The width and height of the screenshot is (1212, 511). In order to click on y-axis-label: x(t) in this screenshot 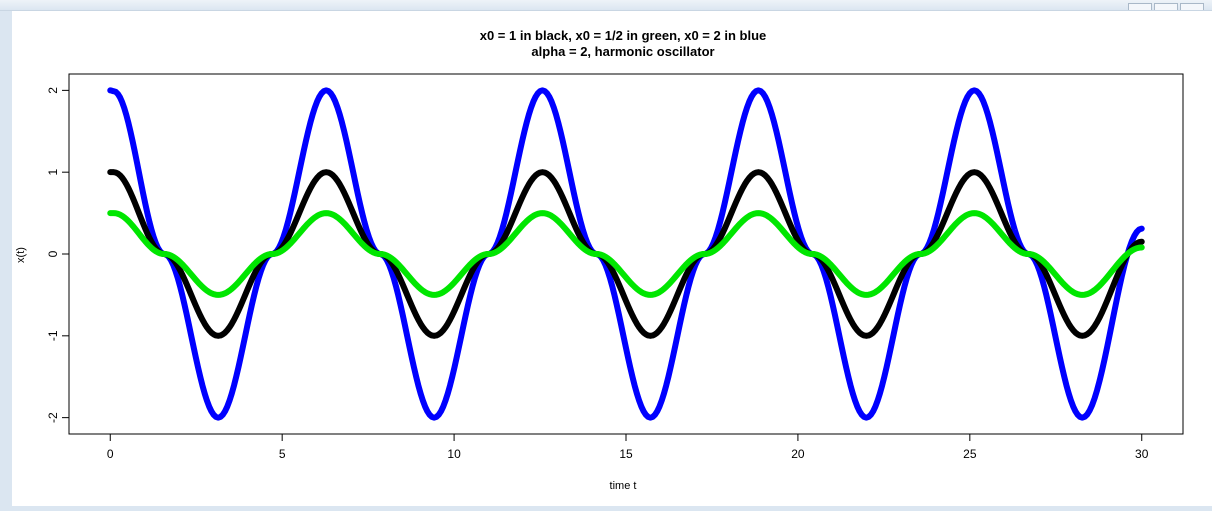, I will do `click(21, 255)`.